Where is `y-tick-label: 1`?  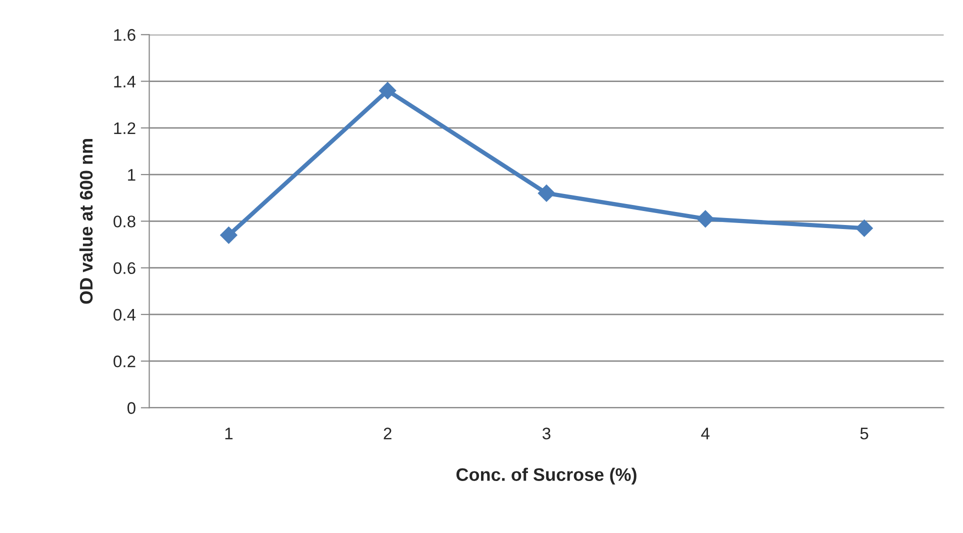 y-tick-label: 1 is located at coordinates (132, 175).